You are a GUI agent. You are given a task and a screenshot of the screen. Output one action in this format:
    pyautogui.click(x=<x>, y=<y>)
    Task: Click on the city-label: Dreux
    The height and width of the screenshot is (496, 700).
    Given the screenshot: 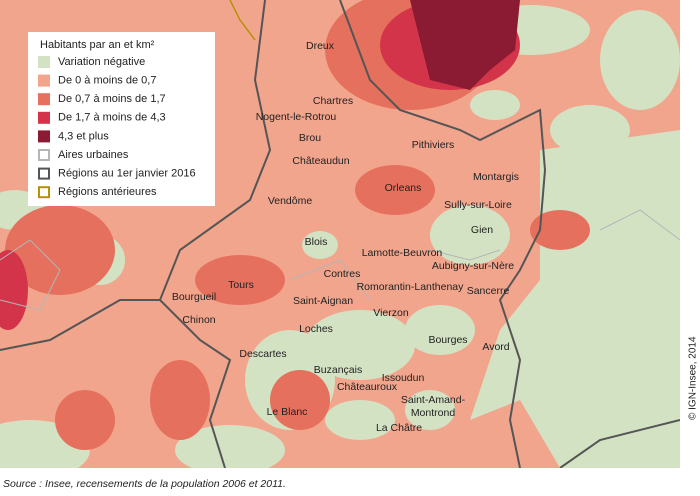 What is the action you would take?
    pyautogui.click(x=320, y=46)
    